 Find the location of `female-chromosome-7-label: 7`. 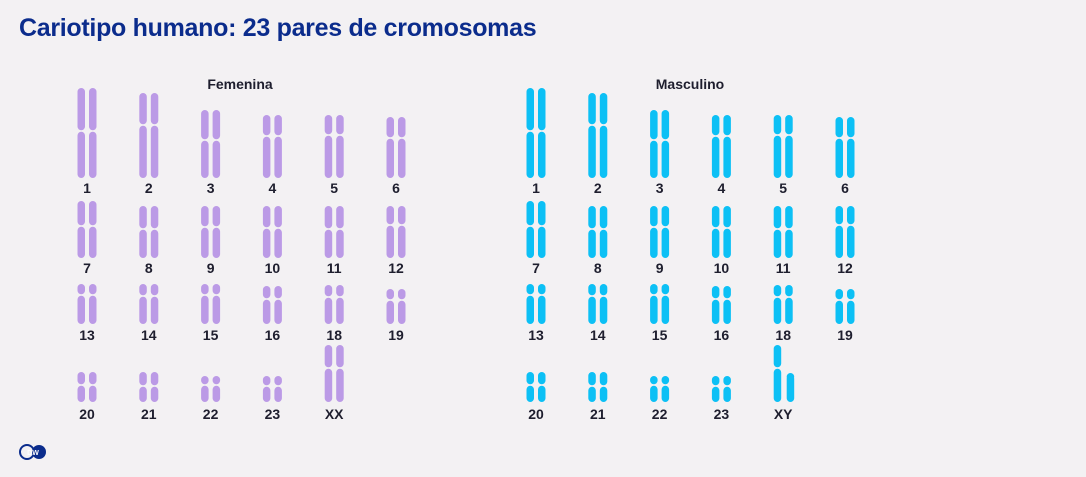

female-chromosome-7-label: 7 is located at coordinates (87, 268).